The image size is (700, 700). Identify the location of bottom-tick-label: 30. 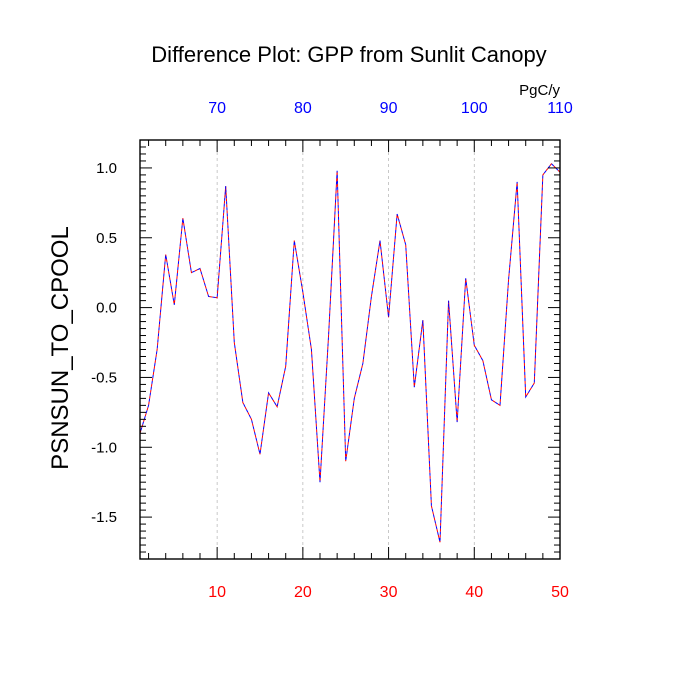
(389, 592).